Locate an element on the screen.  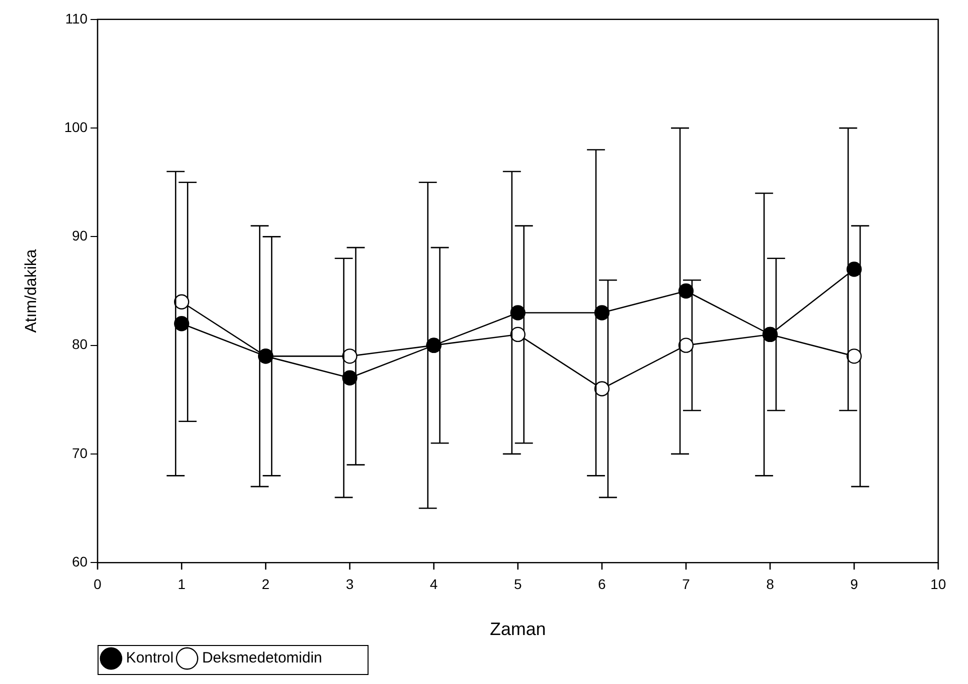
y-tick-label: 100 is located at coordinates (76, 126).